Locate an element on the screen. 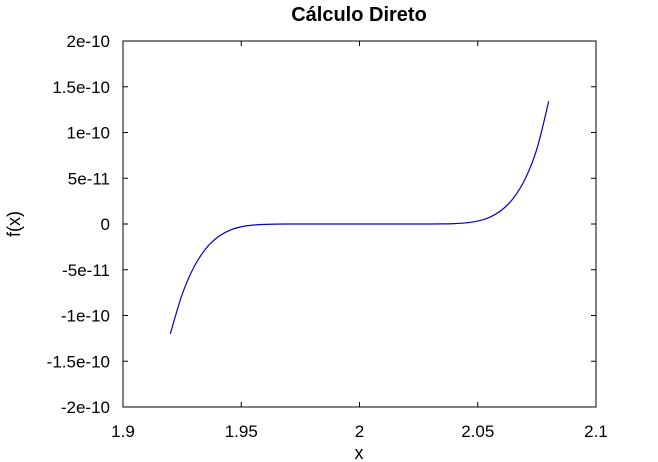 Image resolution: width=658 pixels, height=462 pixels. y-tick-label: -1e-10 is located at coordinates (85, 316).